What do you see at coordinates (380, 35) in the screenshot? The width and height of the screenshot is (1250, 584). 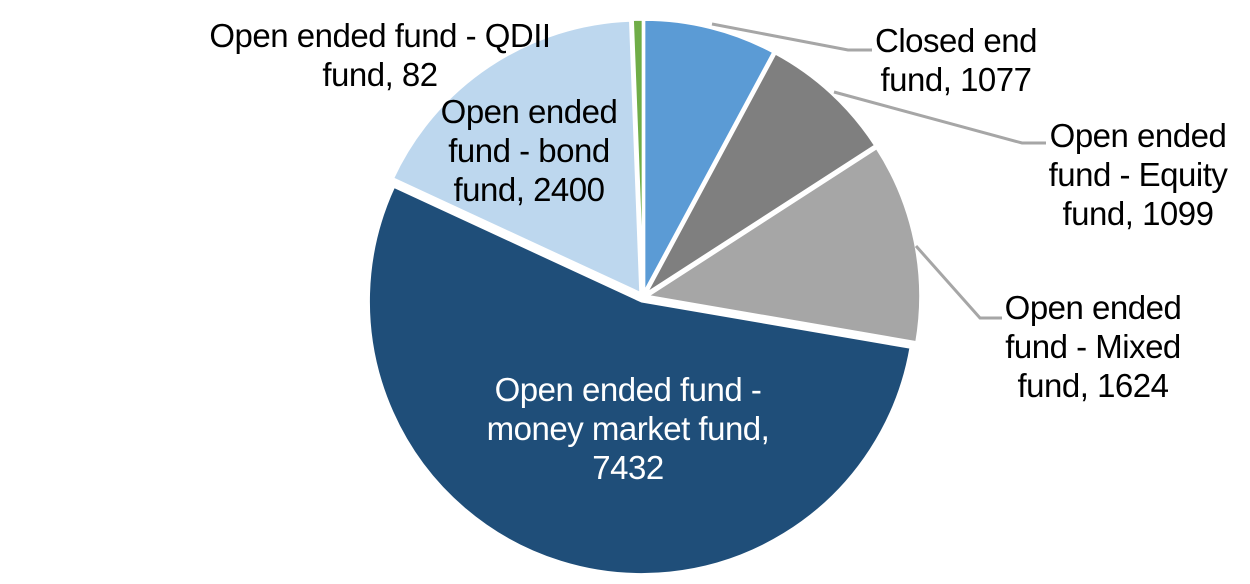 I see `label-line: Open ended fund - QDII` at bounding box center [380, 35].